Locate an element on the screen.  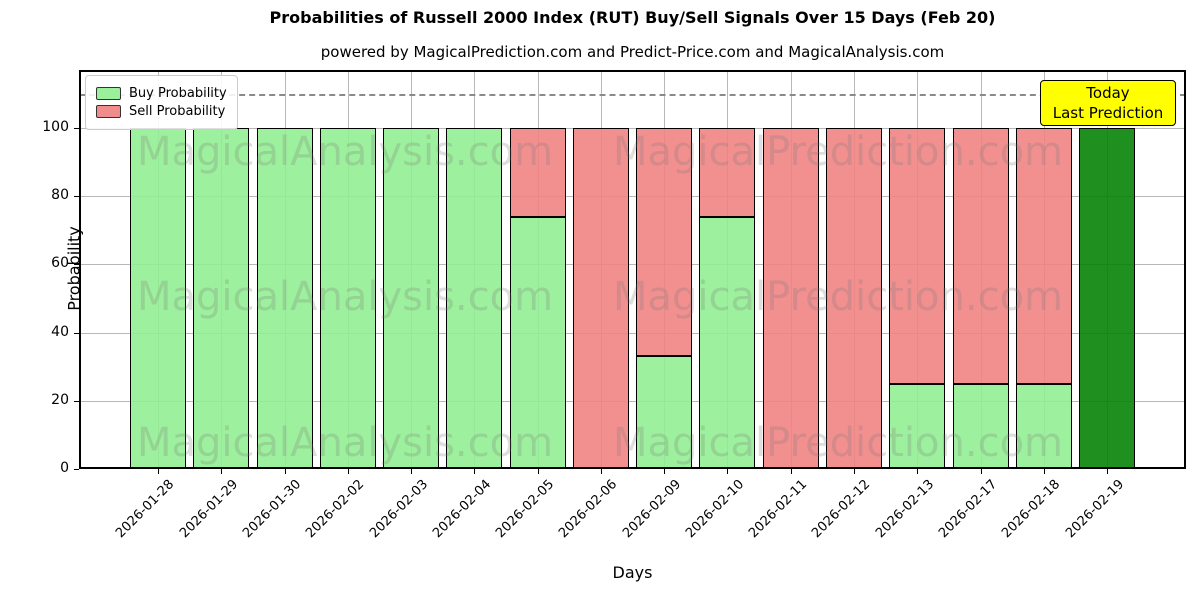
y-tick-label: 100 is located at coordinates (55, 126).